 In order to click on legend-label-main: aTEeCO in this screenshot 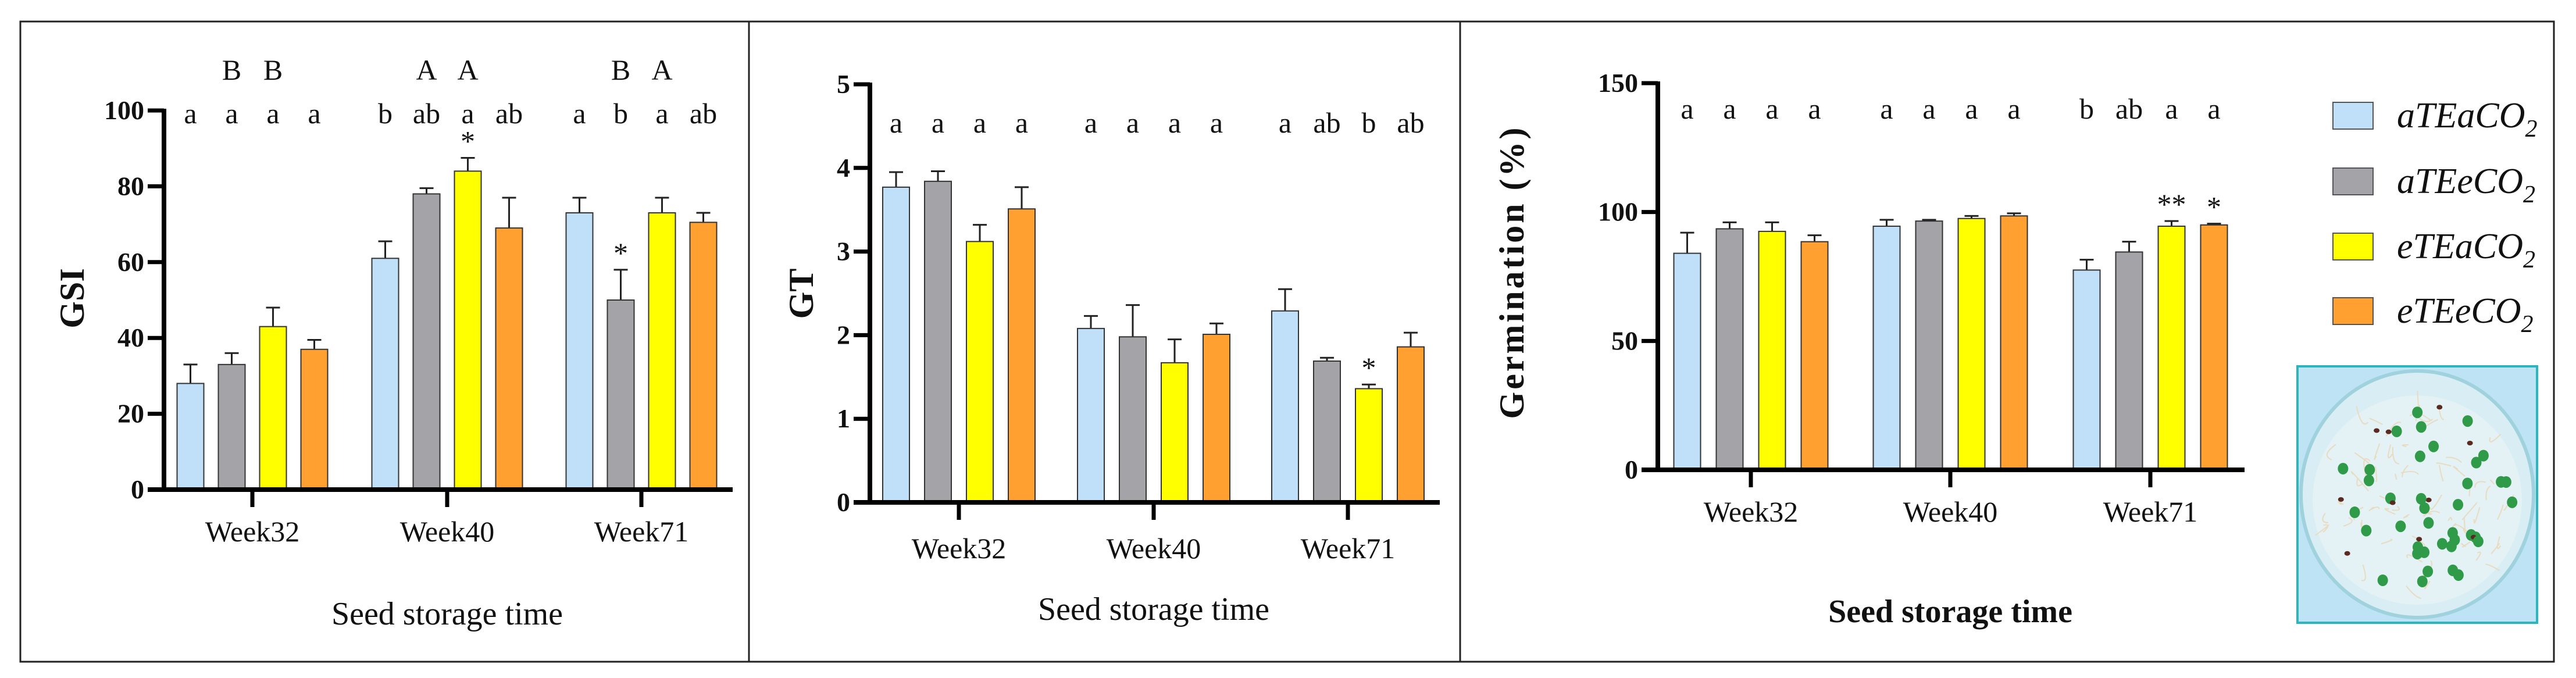, I will do `click(2460, 181)`.